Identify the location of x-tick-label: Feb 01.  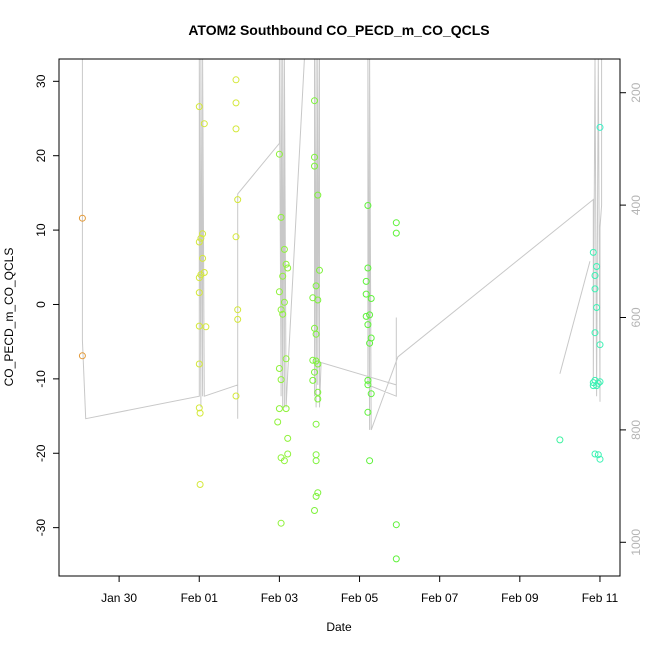
(200, 598).